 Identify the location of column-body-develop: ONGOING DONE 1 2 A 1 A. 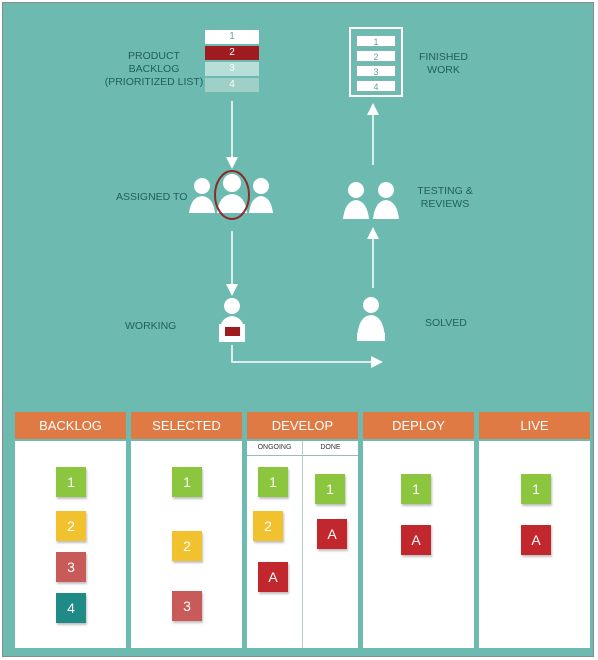
(302, 544).